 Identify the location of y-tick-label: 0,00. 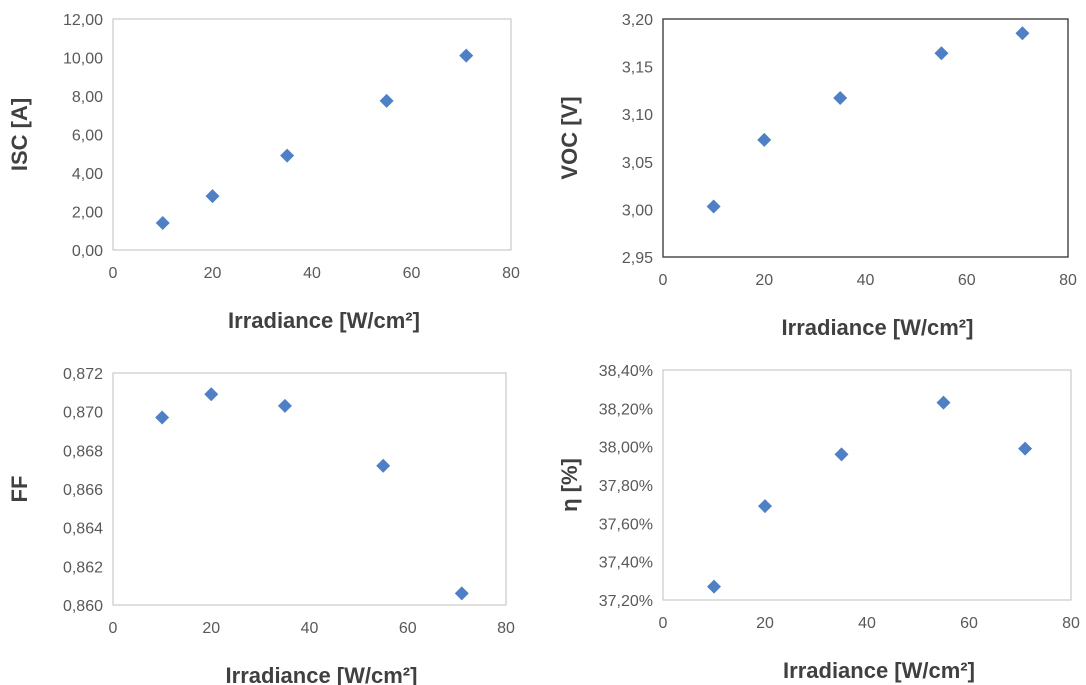
(87, 251).